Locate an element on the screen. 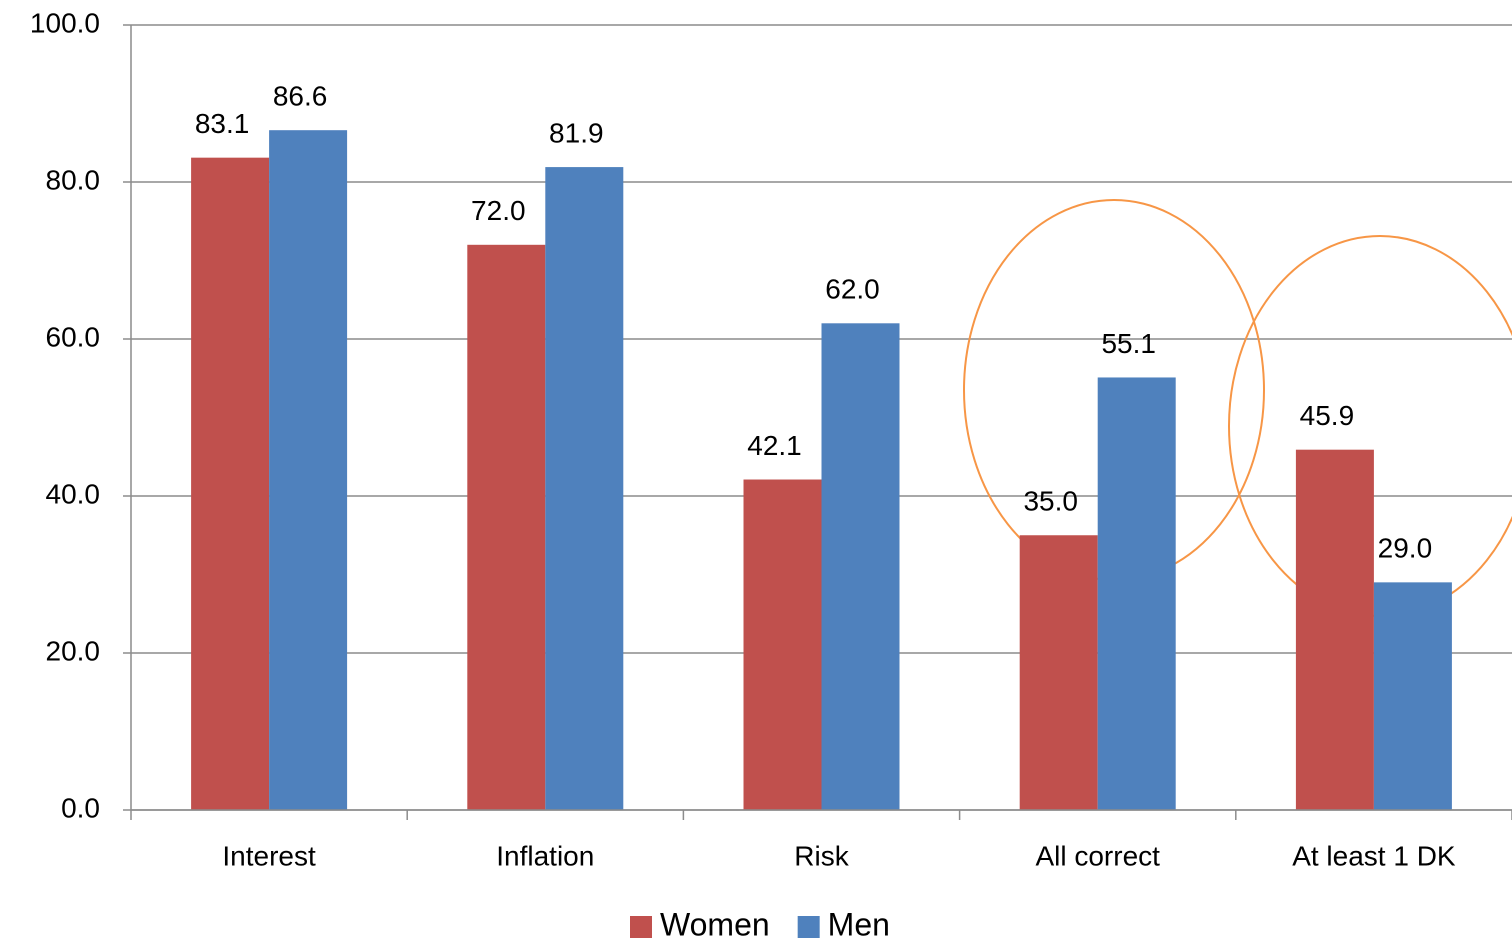 The width and height of the screenshot is (1512, 942). value-label: 45.9 is located at coordinates (1327, 415).